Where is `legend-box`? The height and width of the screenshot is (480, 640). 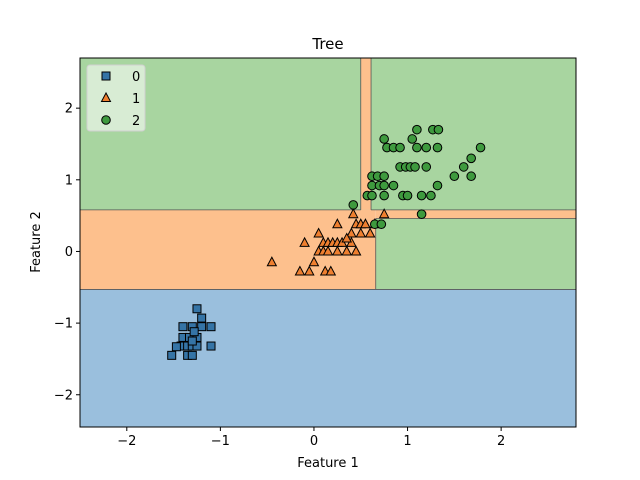
legend-box is located at coordinates (116, 98).